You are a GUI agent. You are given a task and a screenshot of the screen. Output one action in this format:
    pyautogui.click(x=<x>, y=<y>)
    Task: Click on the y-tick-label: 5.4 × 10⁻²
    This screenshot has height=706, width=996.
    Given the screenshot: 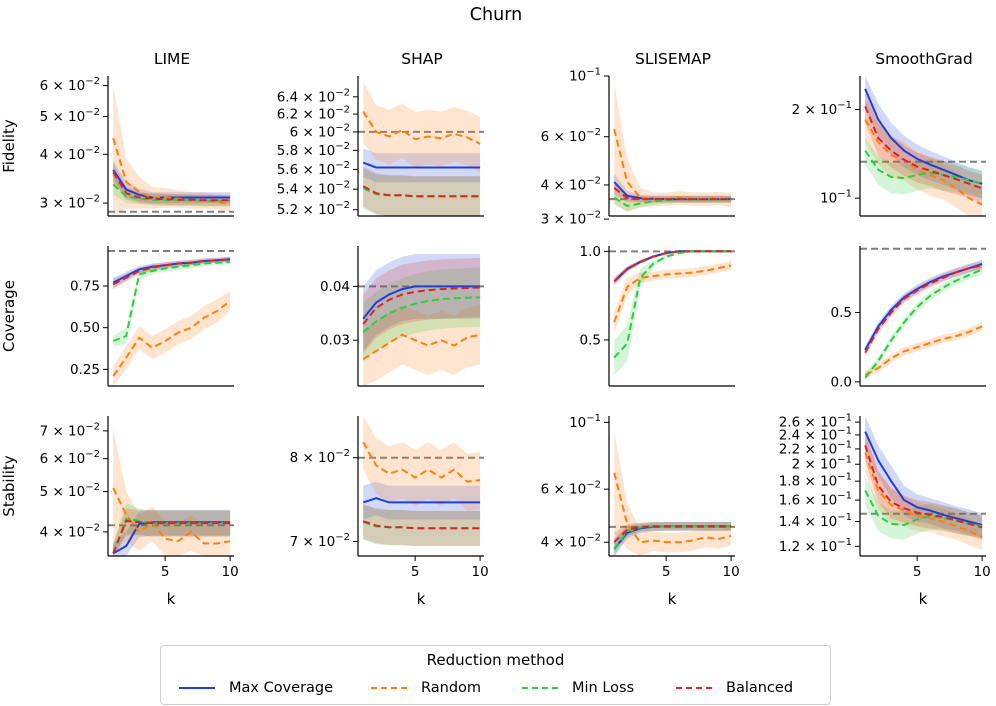 What is the action you would take?
    pyautogui.click(x=313, y=189)
    